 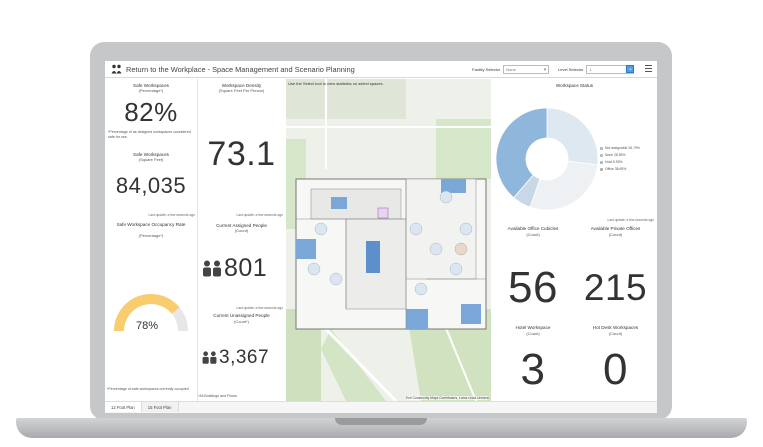 I want to click on unassigned-title: Current Unassigned People, so click(x=241, y=315).